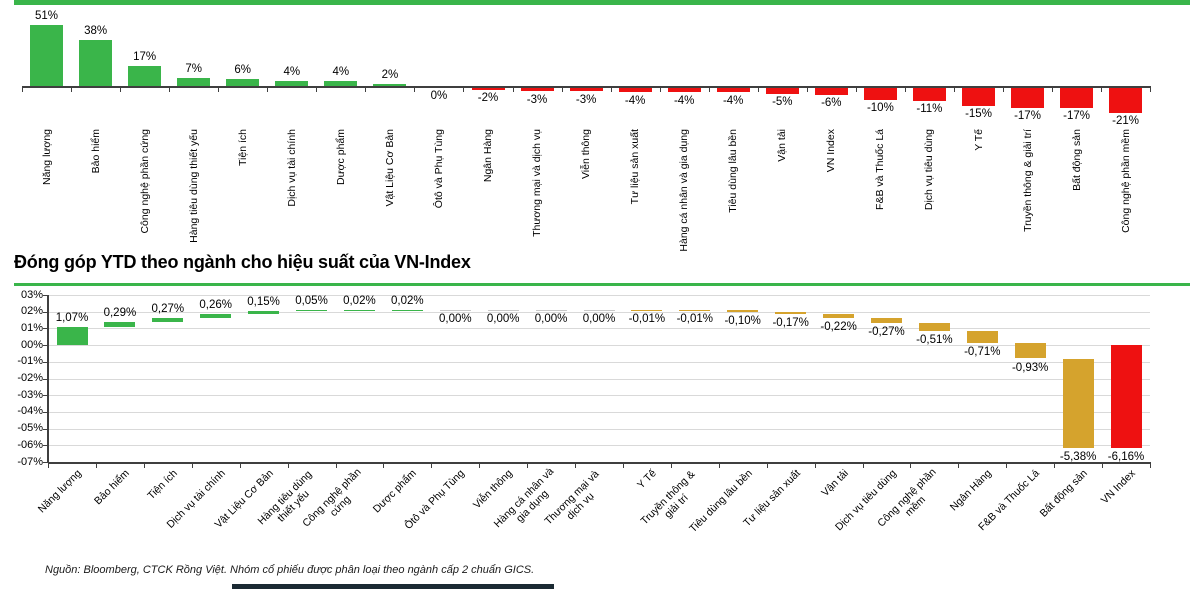  What do you see at coordinates (838, 327) in the screenshot?
I see `bar-value-label: -0,22%` at bounding box center [838, 327].